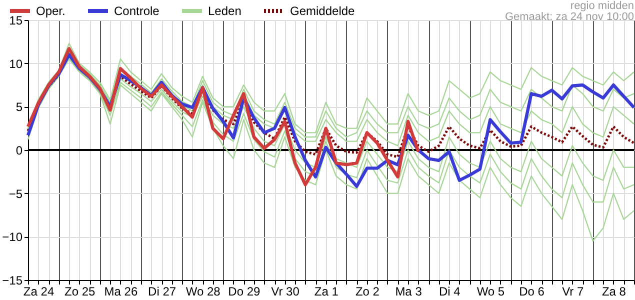  What do you see at coordinates (203, 291) in the screenshot?
I see `x-tick-label: Wo 28` at bounding box center [203, 291].